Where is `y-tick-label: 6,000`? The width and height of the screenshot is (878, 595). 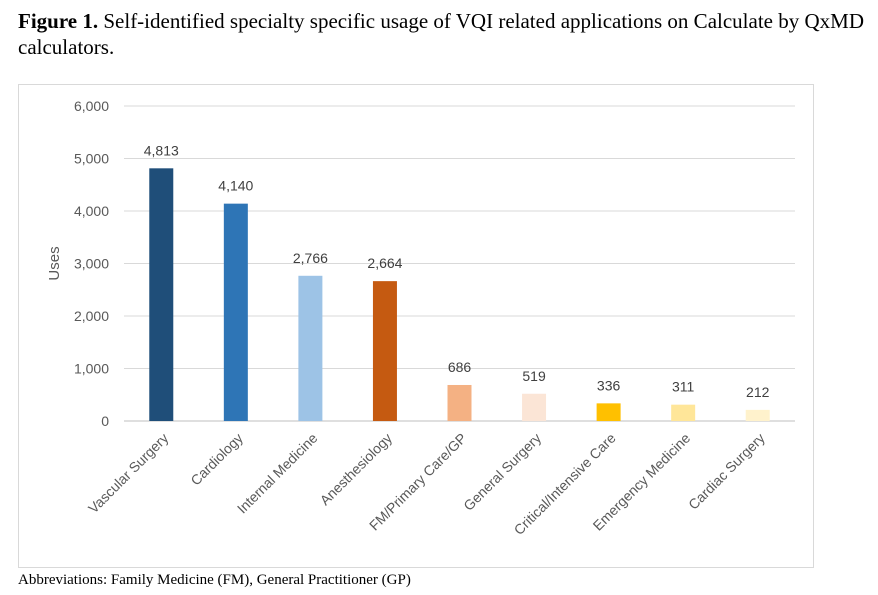 y-tick-label: 6,000 is located at coordinates (91, 106).